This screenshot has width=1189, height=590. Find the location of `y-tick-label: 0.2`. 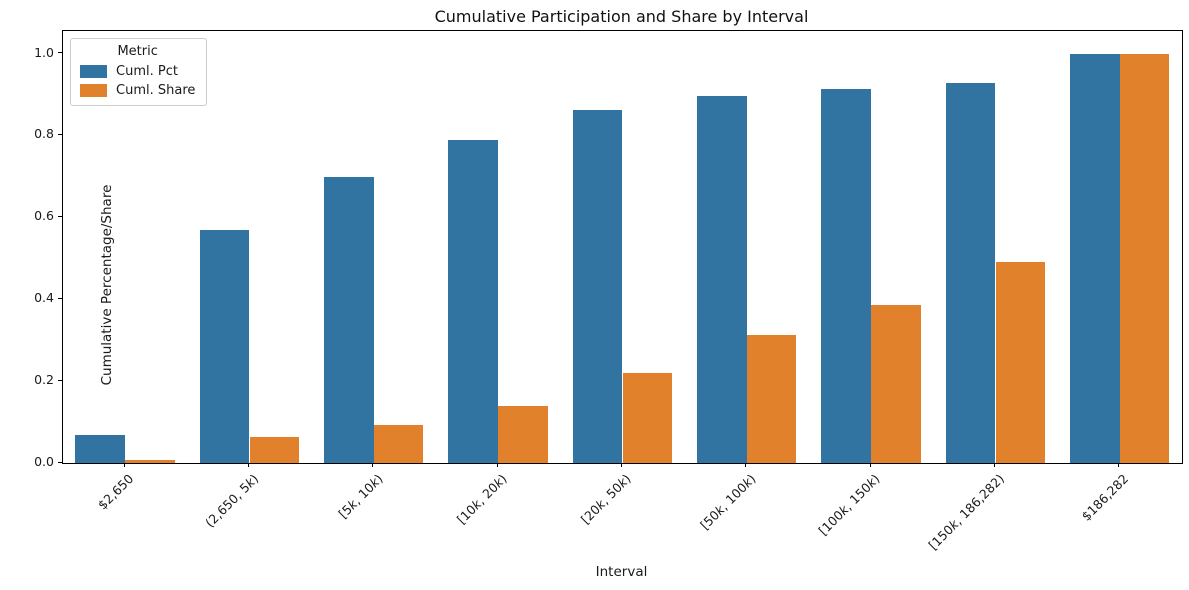

y-tick-label: 0.2 is located at coordinates (44, 380).